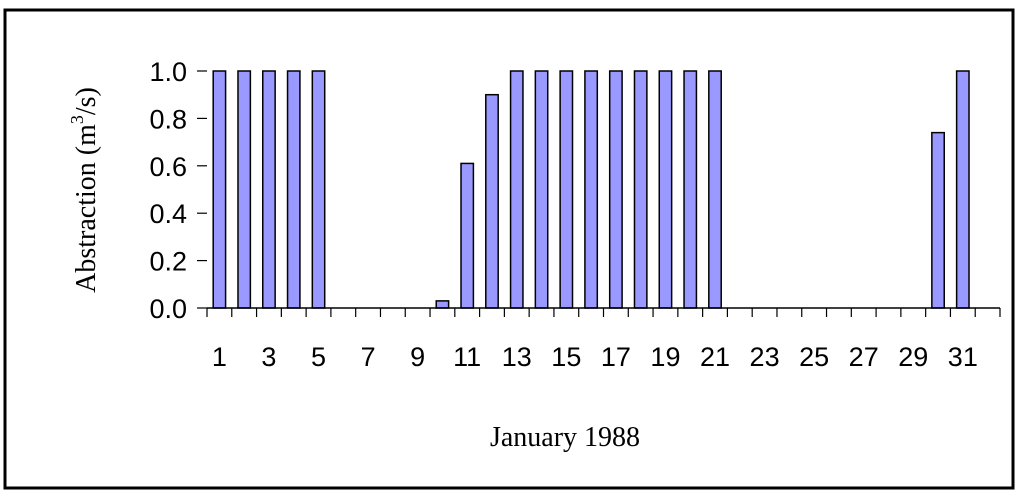 This screenshot has height=491, width=1018. What do you see at coordinates (913, 357) in the screenshot?
I see `x-tick-label: 29` at bounding box center [913, 357].